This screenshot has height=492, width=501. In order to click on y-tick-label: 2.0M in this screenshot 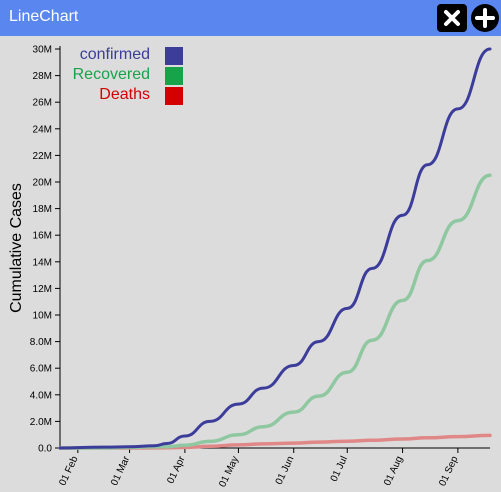, I will do `click(41, 422)`.